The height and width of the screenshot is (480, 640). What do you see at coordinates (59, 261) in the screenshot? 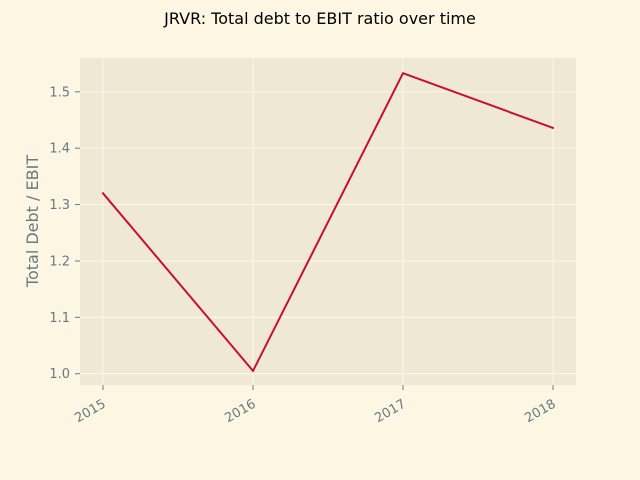
I see `y-tick-label: 1.2` at bounding box center [59, 261].